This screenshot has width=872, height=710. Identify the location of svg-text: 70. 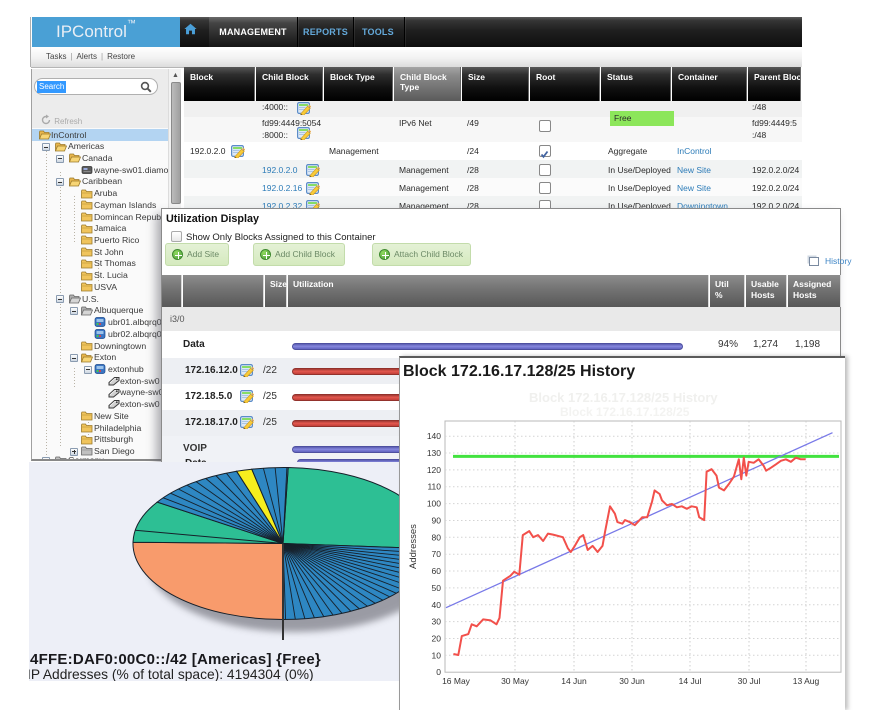
(437, 554).